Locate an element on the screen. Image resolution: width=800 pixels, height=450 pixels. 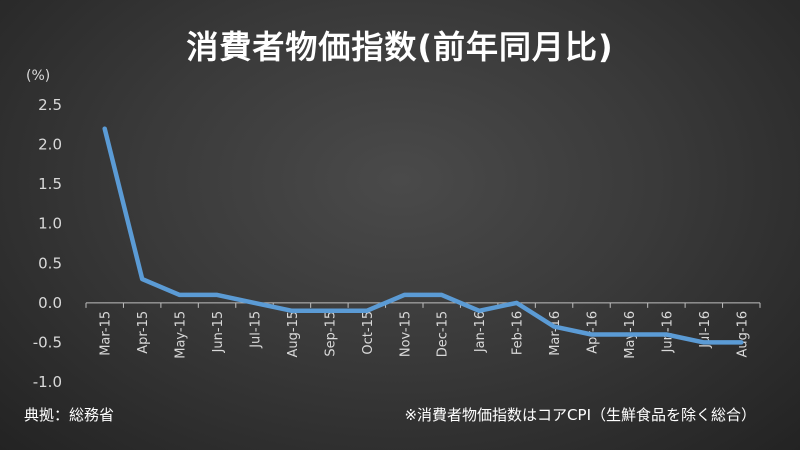
x-tick-label: Dec-15 is located at coordinates (443, 334).